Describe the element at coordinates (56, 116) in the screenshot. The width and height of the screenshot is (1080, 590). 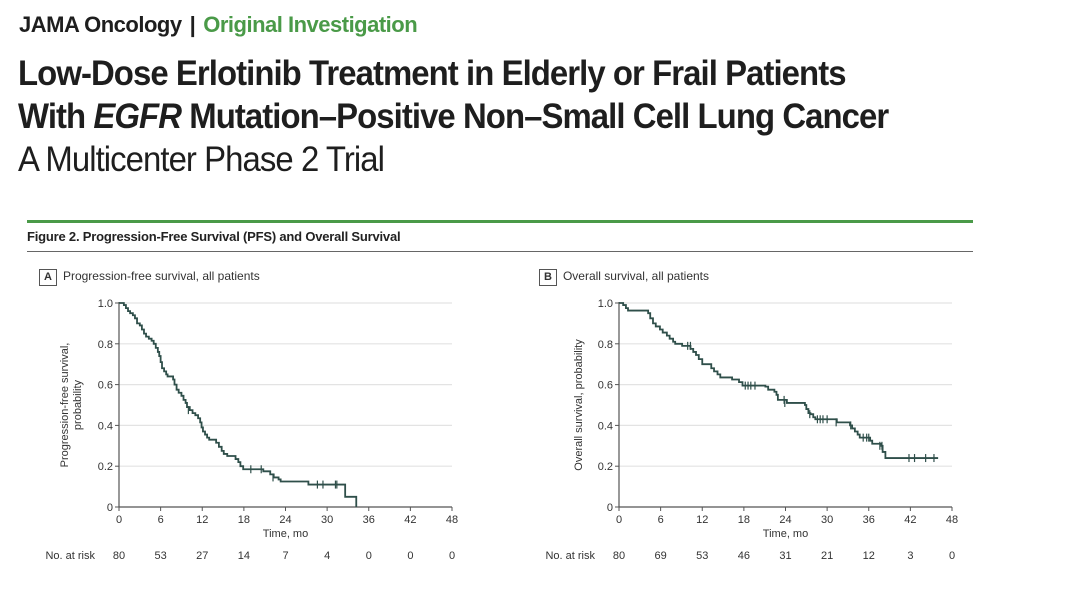
I see `title-line-2-pre: With` at that location.